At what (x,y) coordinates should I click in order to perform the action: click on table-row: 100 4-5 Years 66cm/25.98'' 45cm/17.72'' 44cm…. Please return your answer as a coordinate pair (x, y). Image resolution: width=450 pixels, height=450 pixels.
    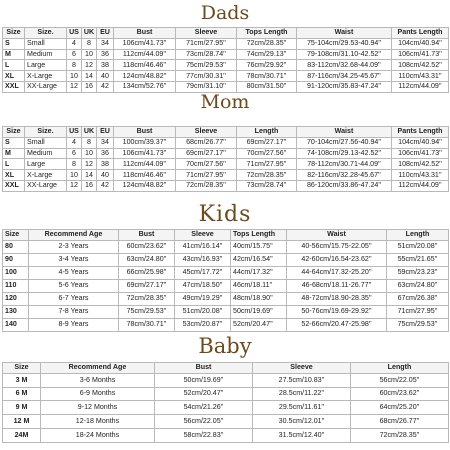
    Looking at the image, I should click on (225, 272).